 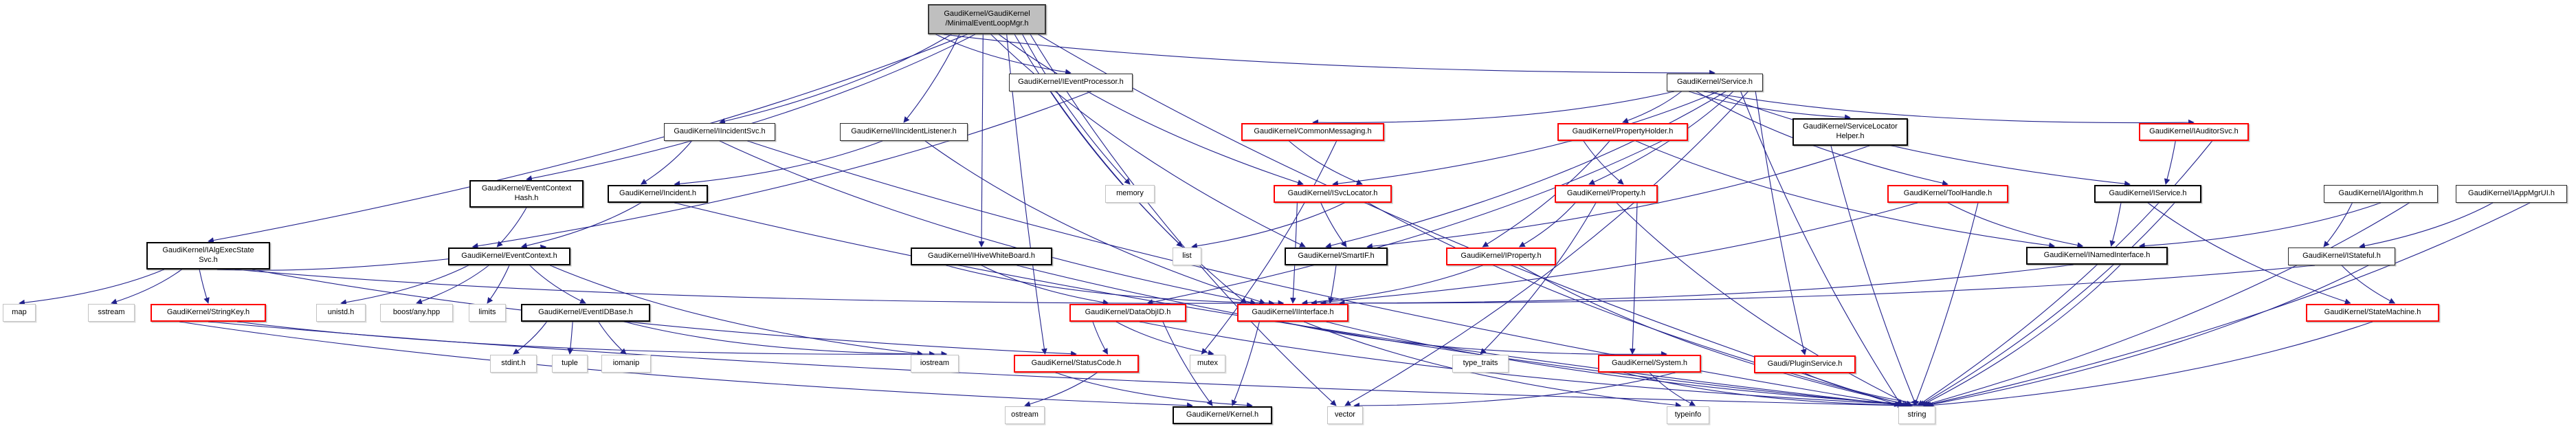 What do you see at coordinates (499, 284) in the screenshot?
I see `edge-eventcontext-to-limits` at bounding box center [499, 284].